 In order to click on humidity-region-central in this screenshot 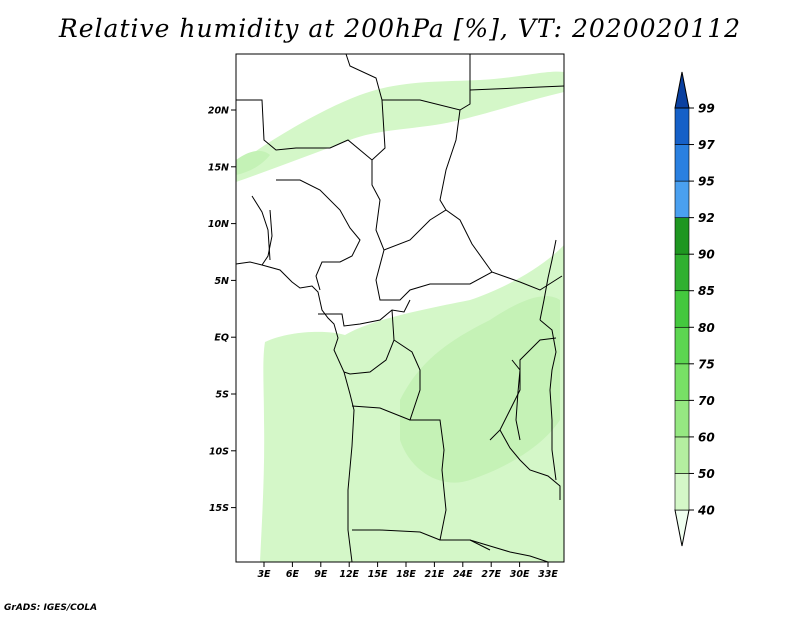, I will do `click(480, 389)`.